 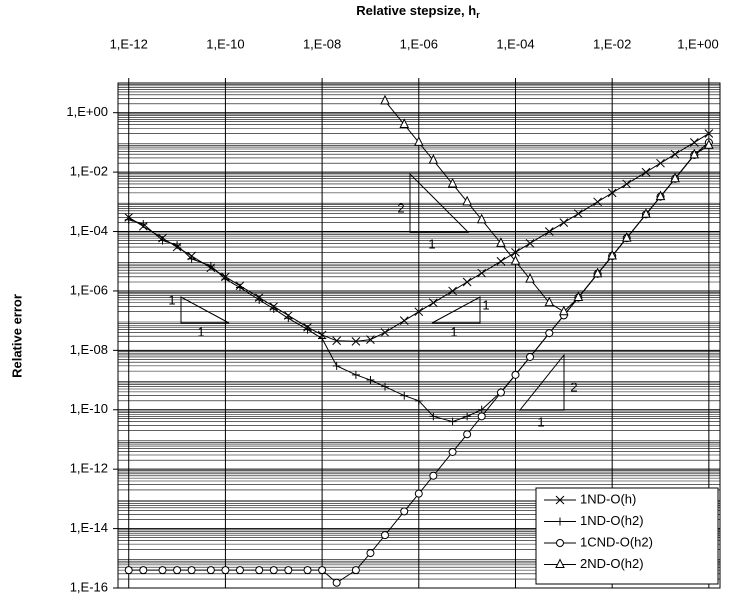 I want to click on x-tick-label: 1,E-10, so click(x=225, y=43).